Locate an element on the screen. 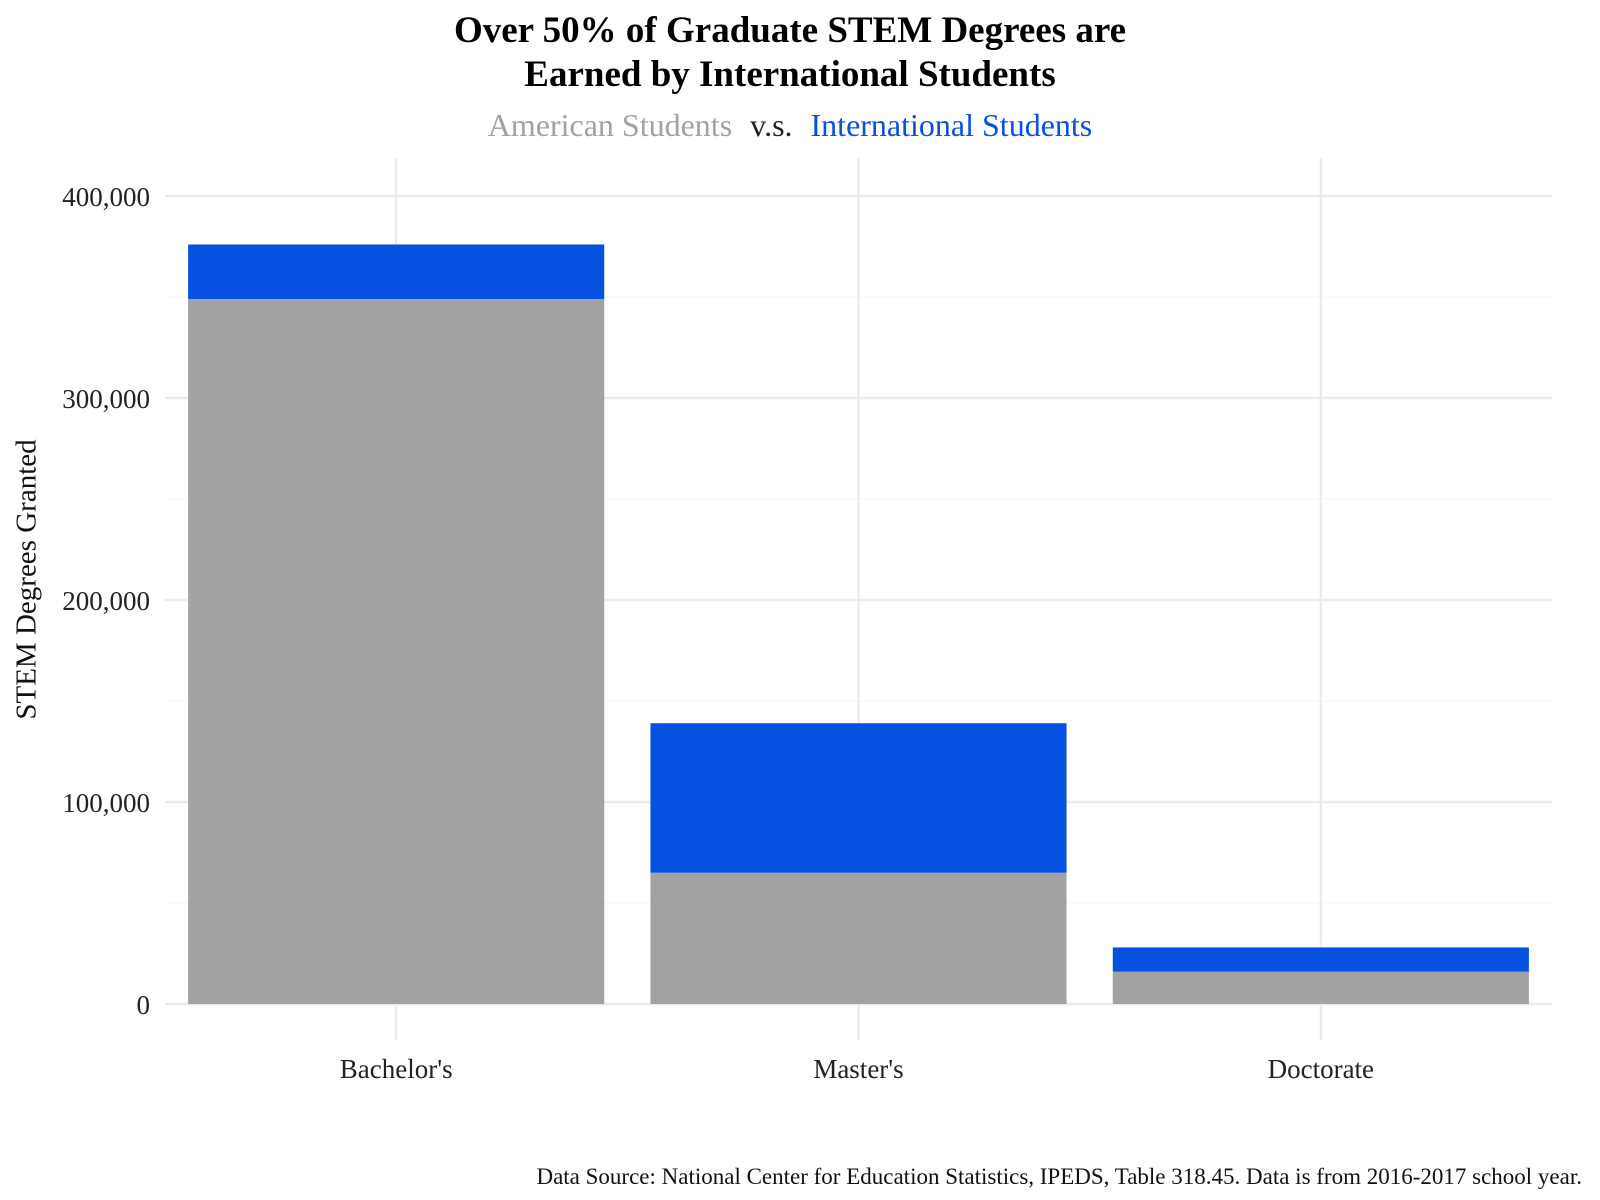 The height and width of the screenshot is (1200, 1600). subtitle-vs: v.s. is located at coordinates (771, 125).